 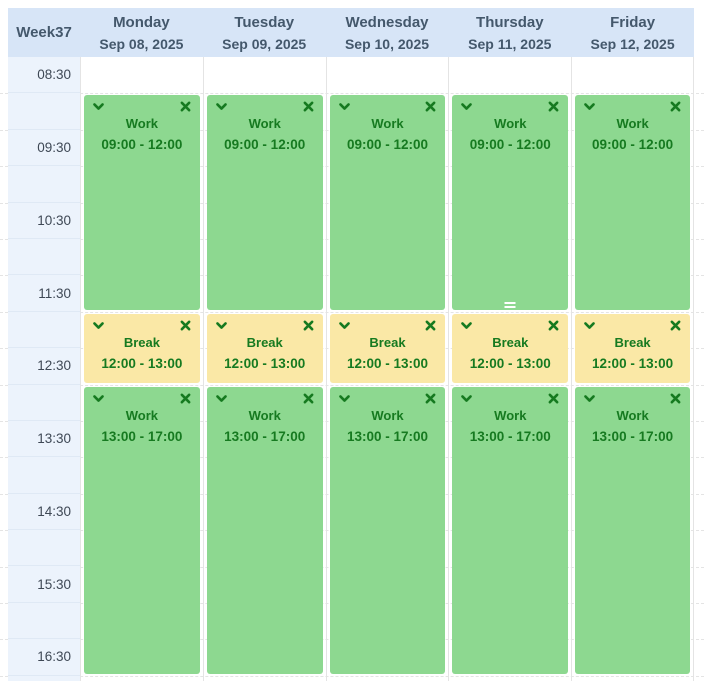 I want to click on day-name: Friday, so click(x=633, y=22).